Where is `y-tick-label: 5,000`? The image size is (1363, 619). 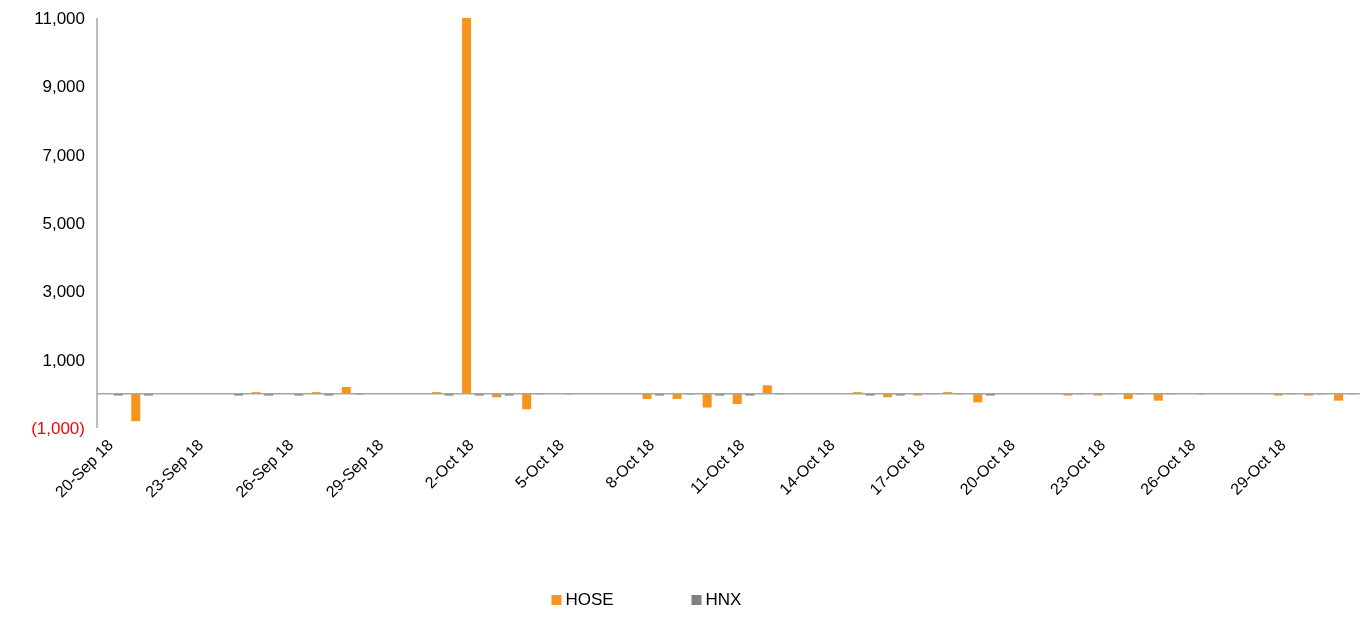
y-tick-label: 5,000 is located at coordinates (63, 223).